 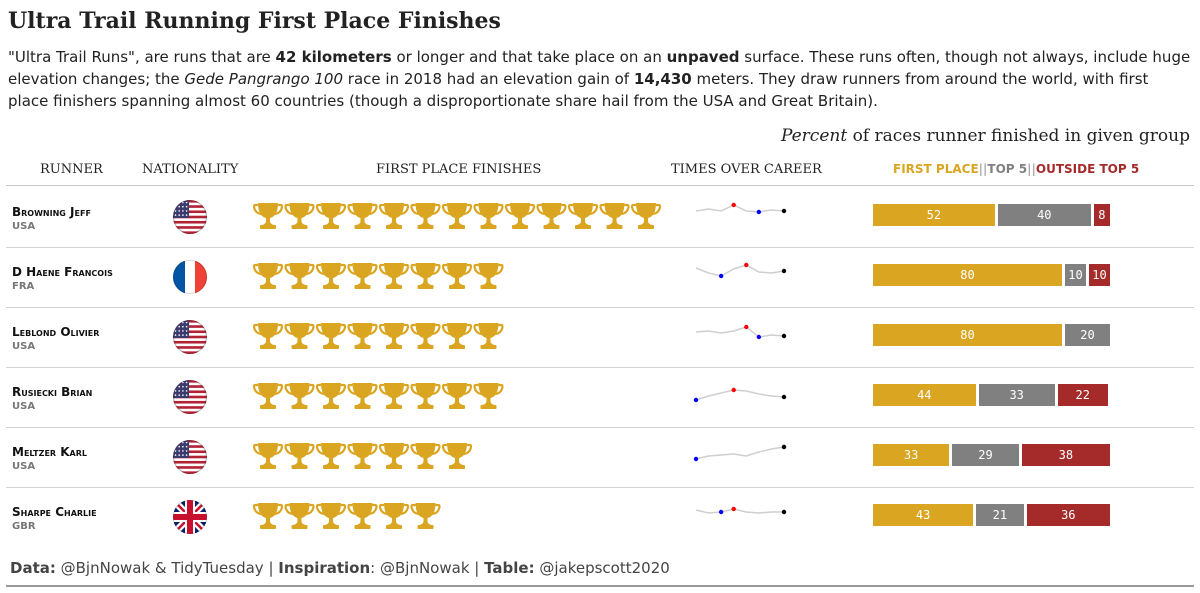 I want to click on table-row: Leblond Olivier USA 80 20, so click(x=600, y=338).